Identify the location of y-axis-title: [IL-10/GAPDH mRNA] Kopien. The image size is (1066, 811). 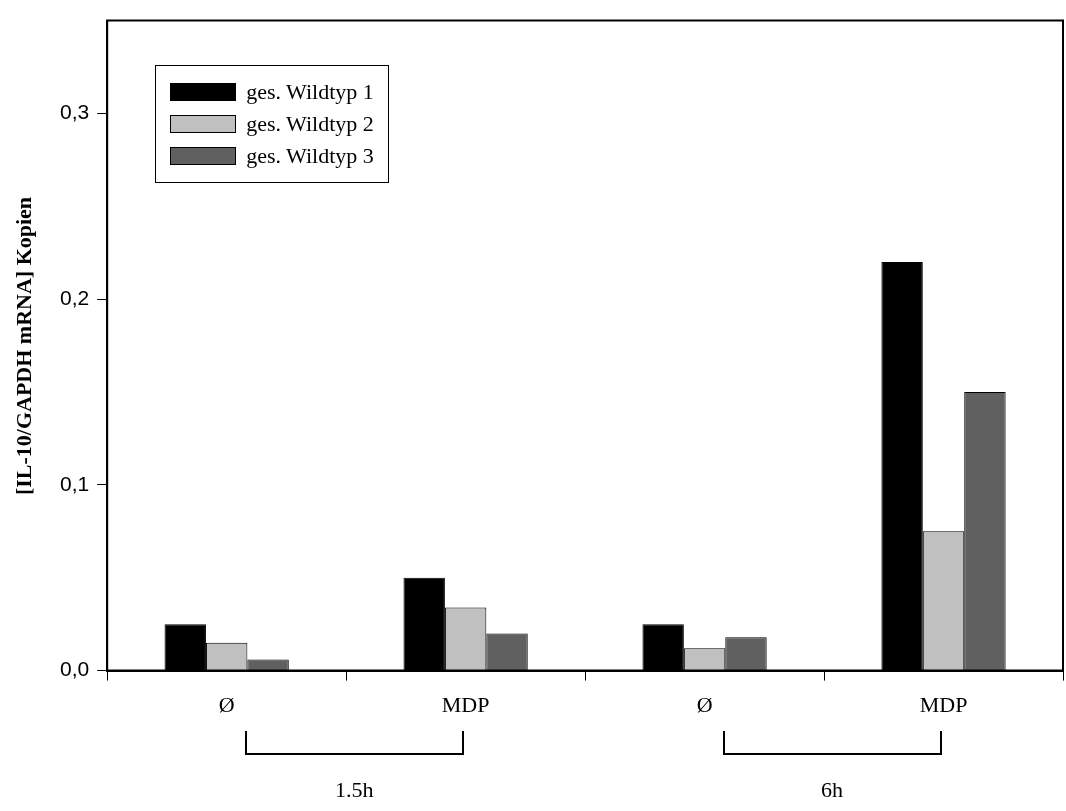
(24, 345).